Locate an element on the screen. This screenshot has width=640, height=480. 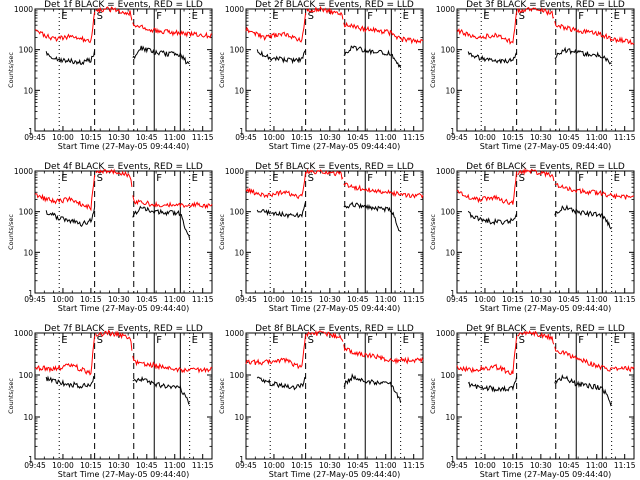
panel-title: Det 2f BLACK = Events, RED = LLD is located at coordinates (334, 5).